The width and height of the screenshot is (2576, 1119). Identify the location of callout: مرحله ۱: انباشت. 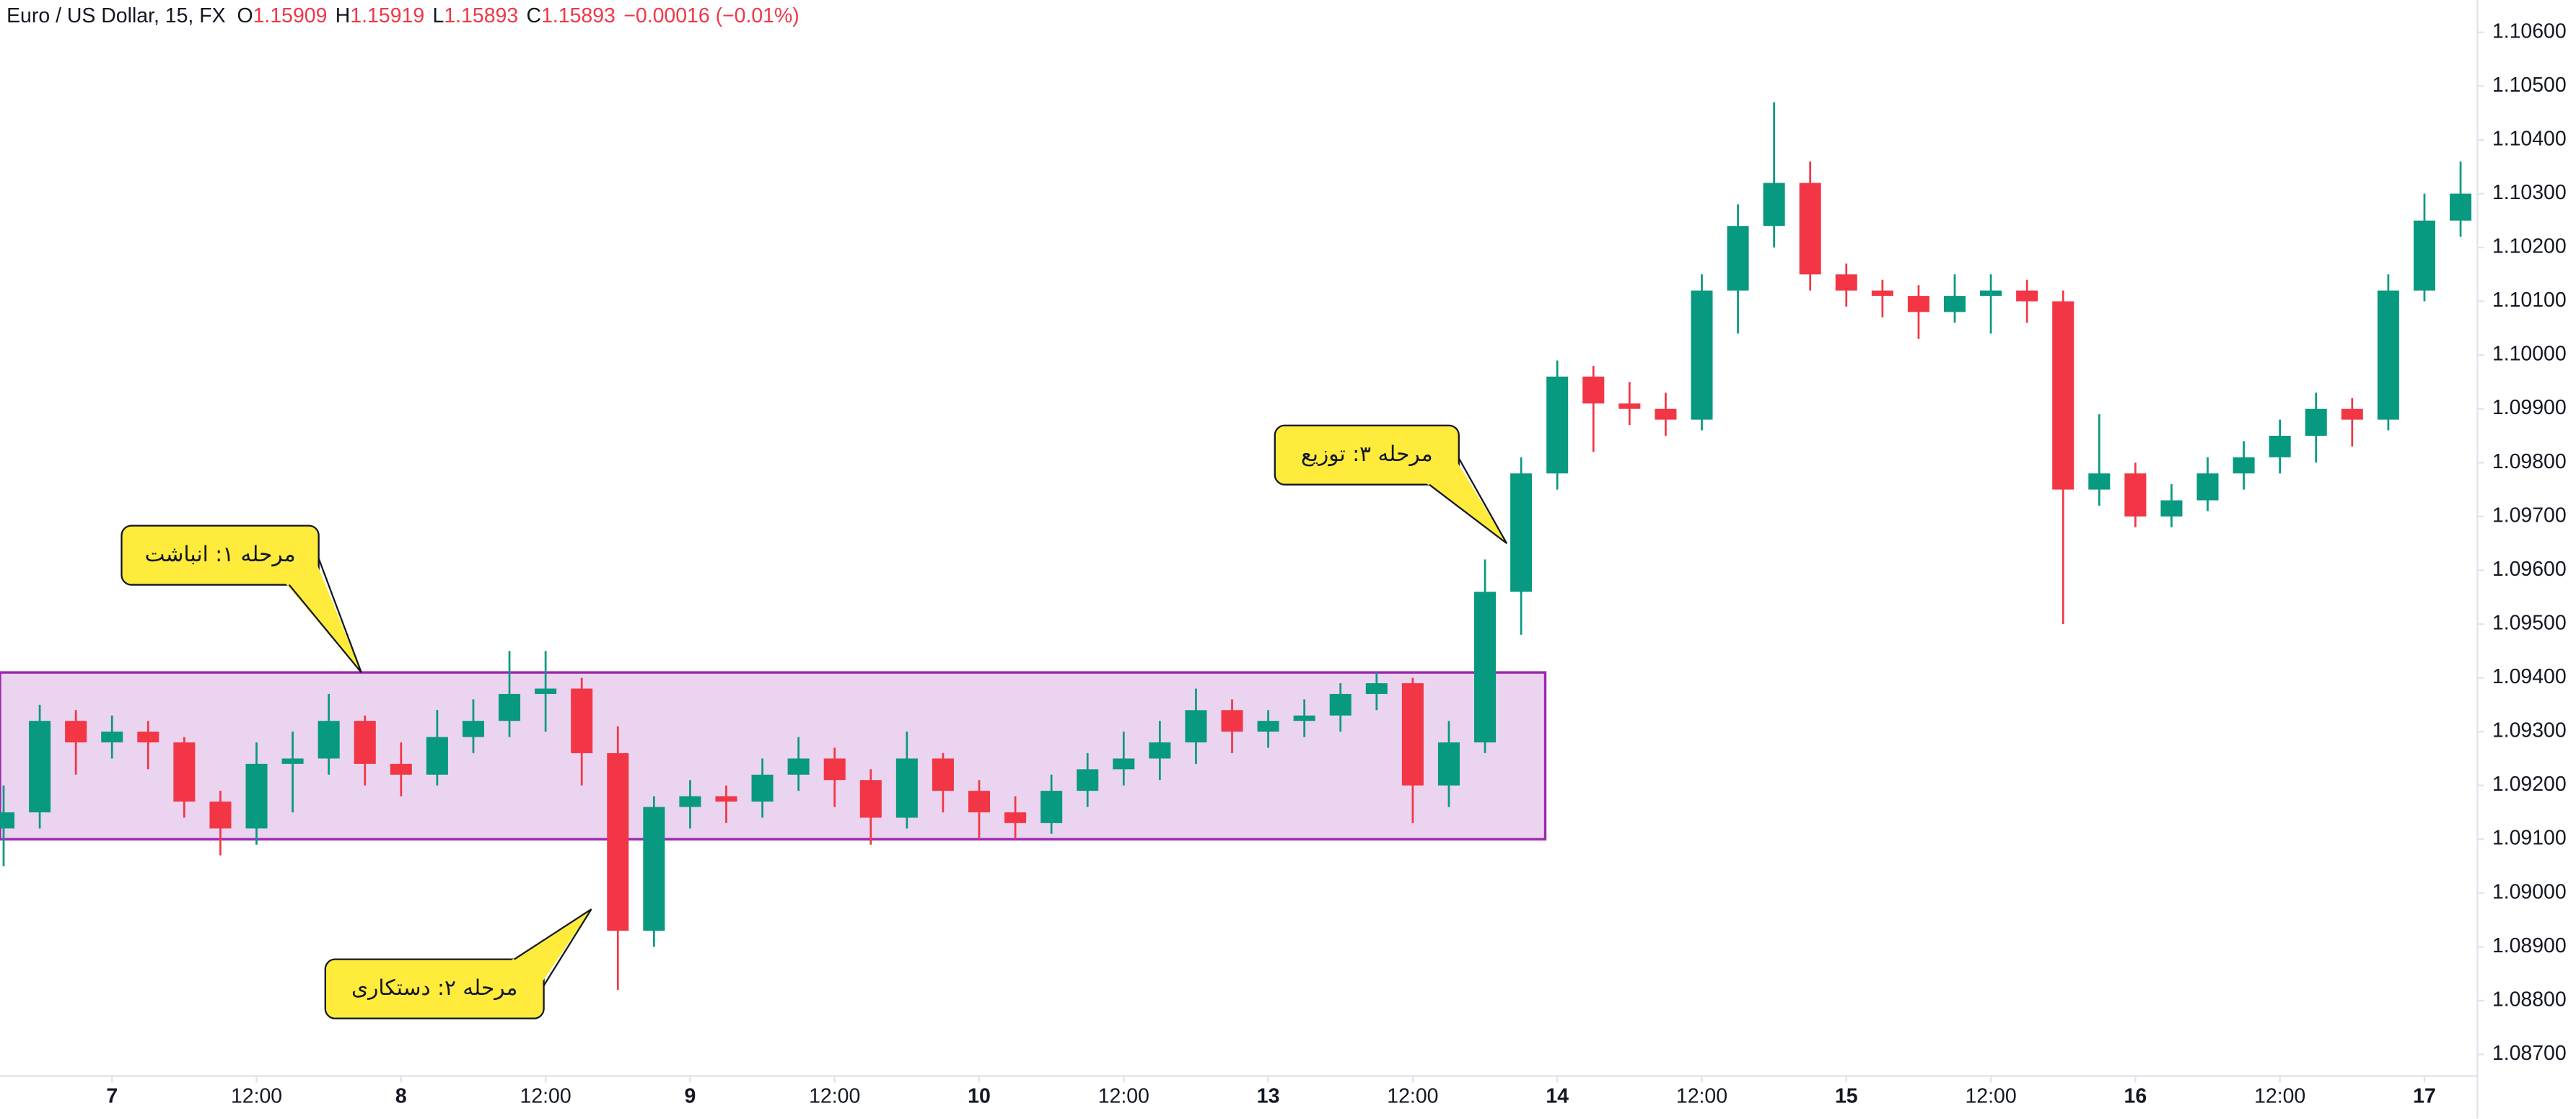
(241, 599).